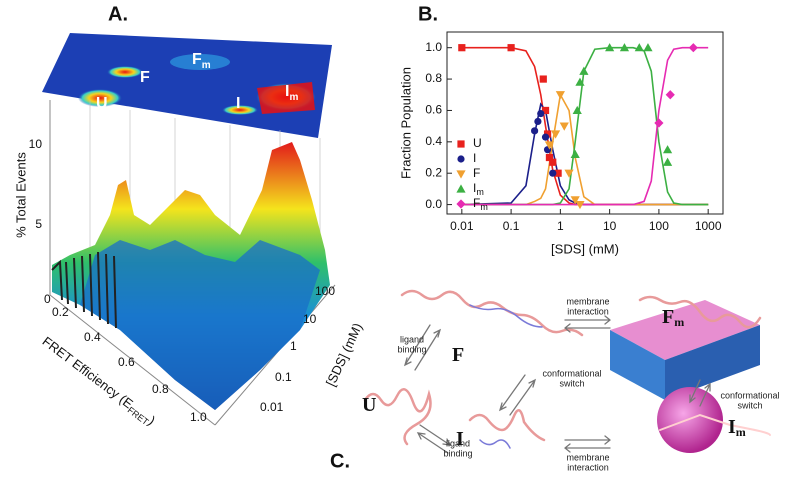 This screenshot has height=483, width=800. I want to click on y-tick-label: 1, so click(293, 346).